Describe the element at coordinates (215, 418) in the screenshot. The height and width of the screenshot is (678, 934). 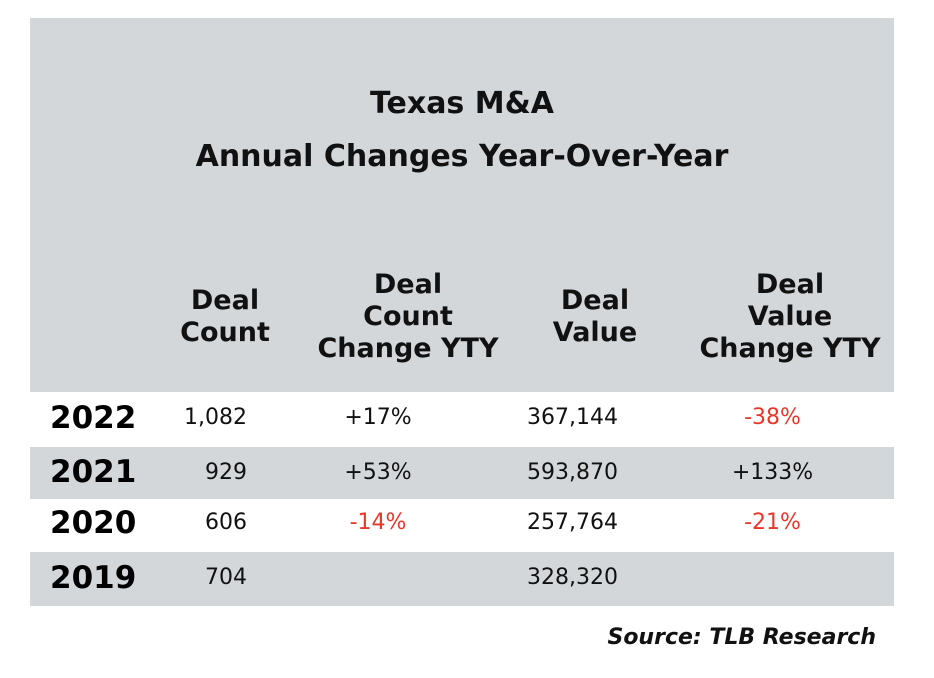
I see `cell-deal-count: 1,082` at that location.